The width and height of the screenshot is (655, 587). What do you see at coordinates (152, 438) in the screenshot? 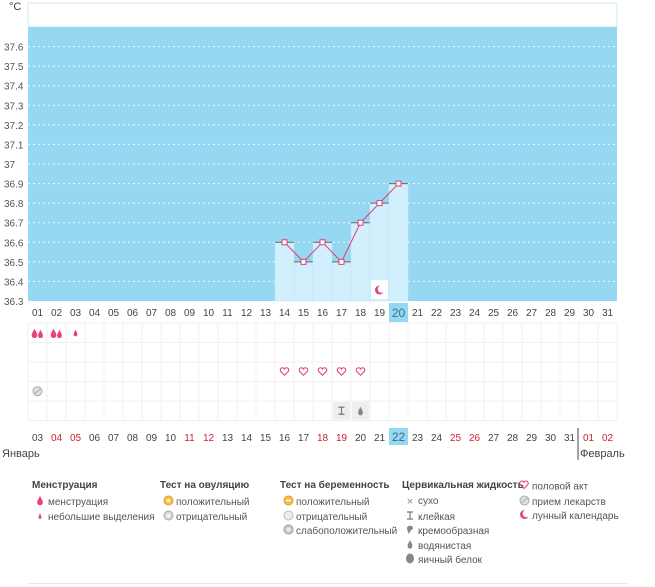
I see `date-label: 09` at bounding box center [152, 438].